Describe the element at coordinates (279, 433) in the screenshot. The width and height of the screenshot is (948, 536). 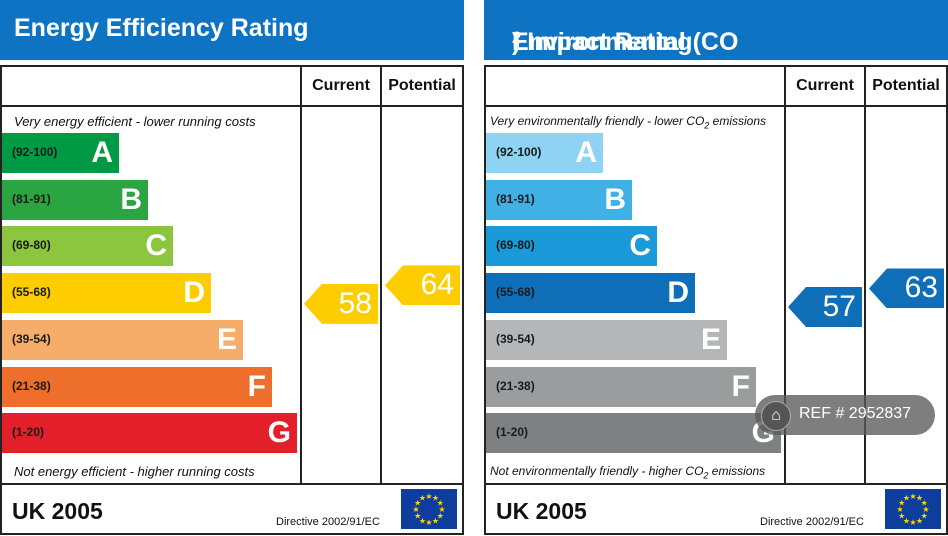
I see `band-letter: G` at that location.